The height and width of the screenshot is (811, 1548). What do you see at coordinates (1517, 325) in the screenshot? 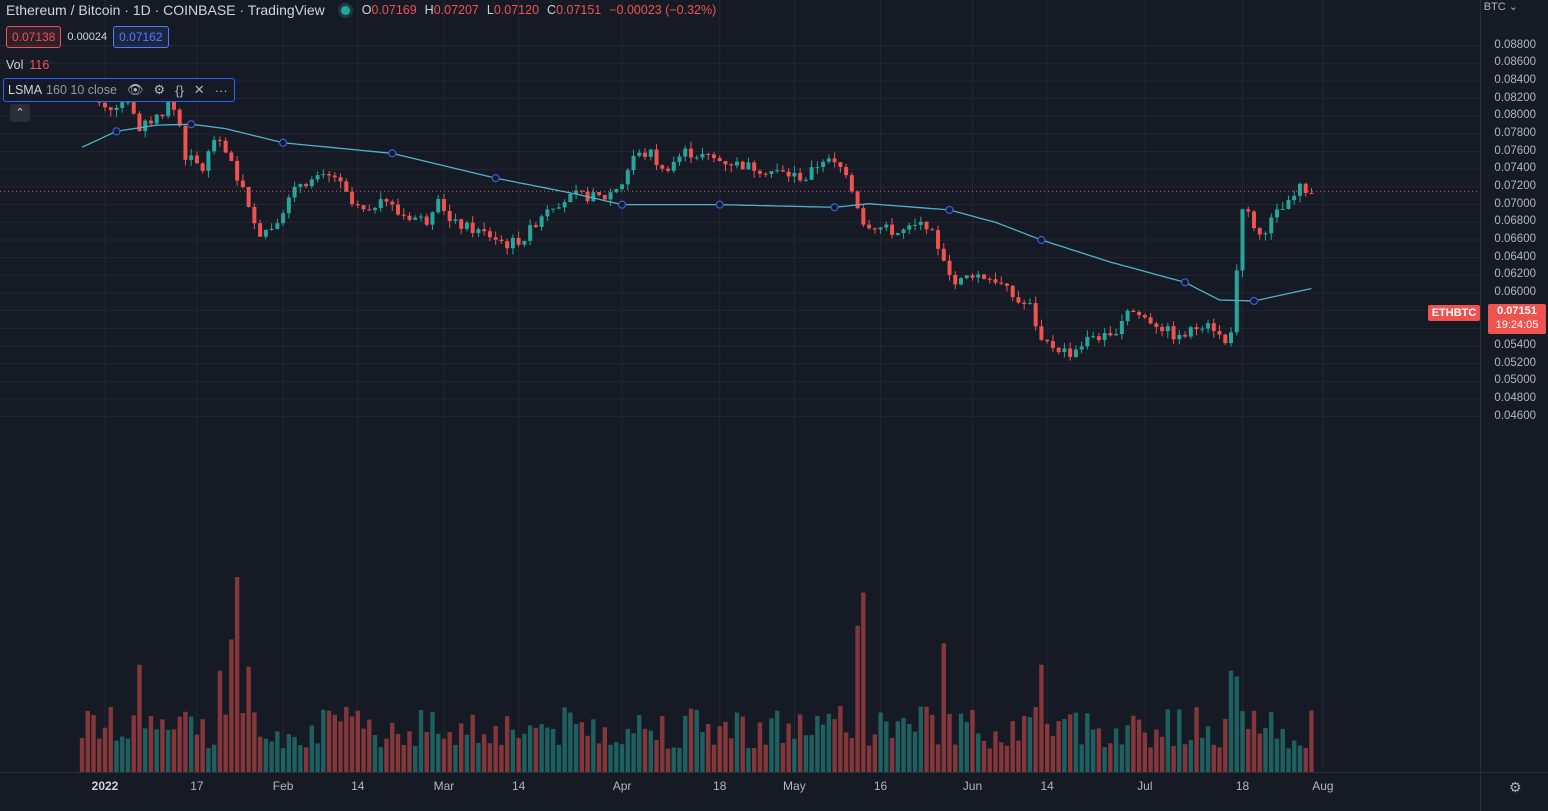
I see `bar-countdown: 19:24:05` at bounding box center [1517, 325].